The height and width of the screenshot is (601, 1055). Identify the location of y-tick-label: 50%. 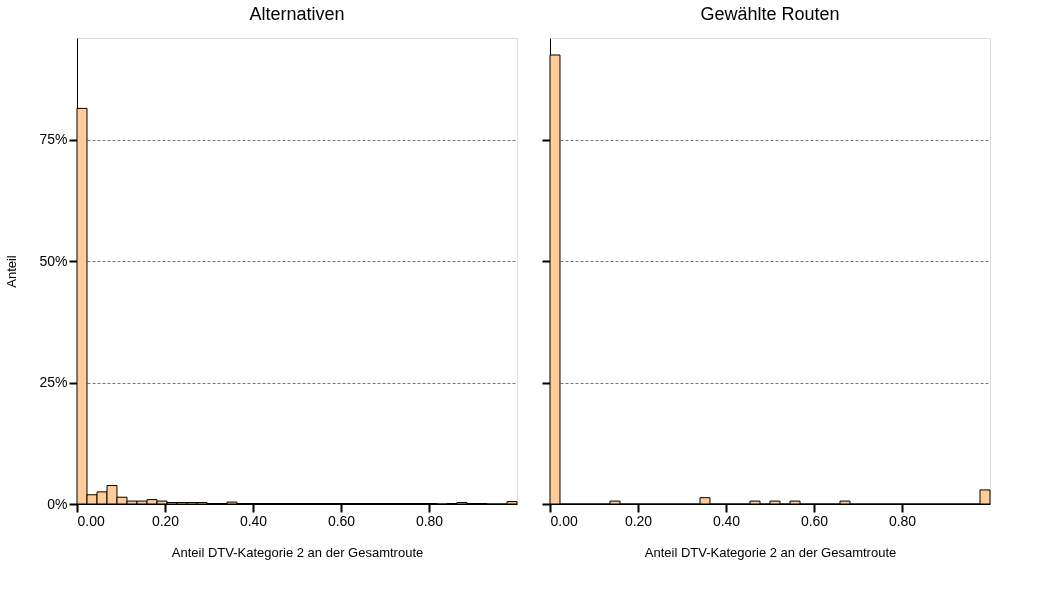
(53, 260).